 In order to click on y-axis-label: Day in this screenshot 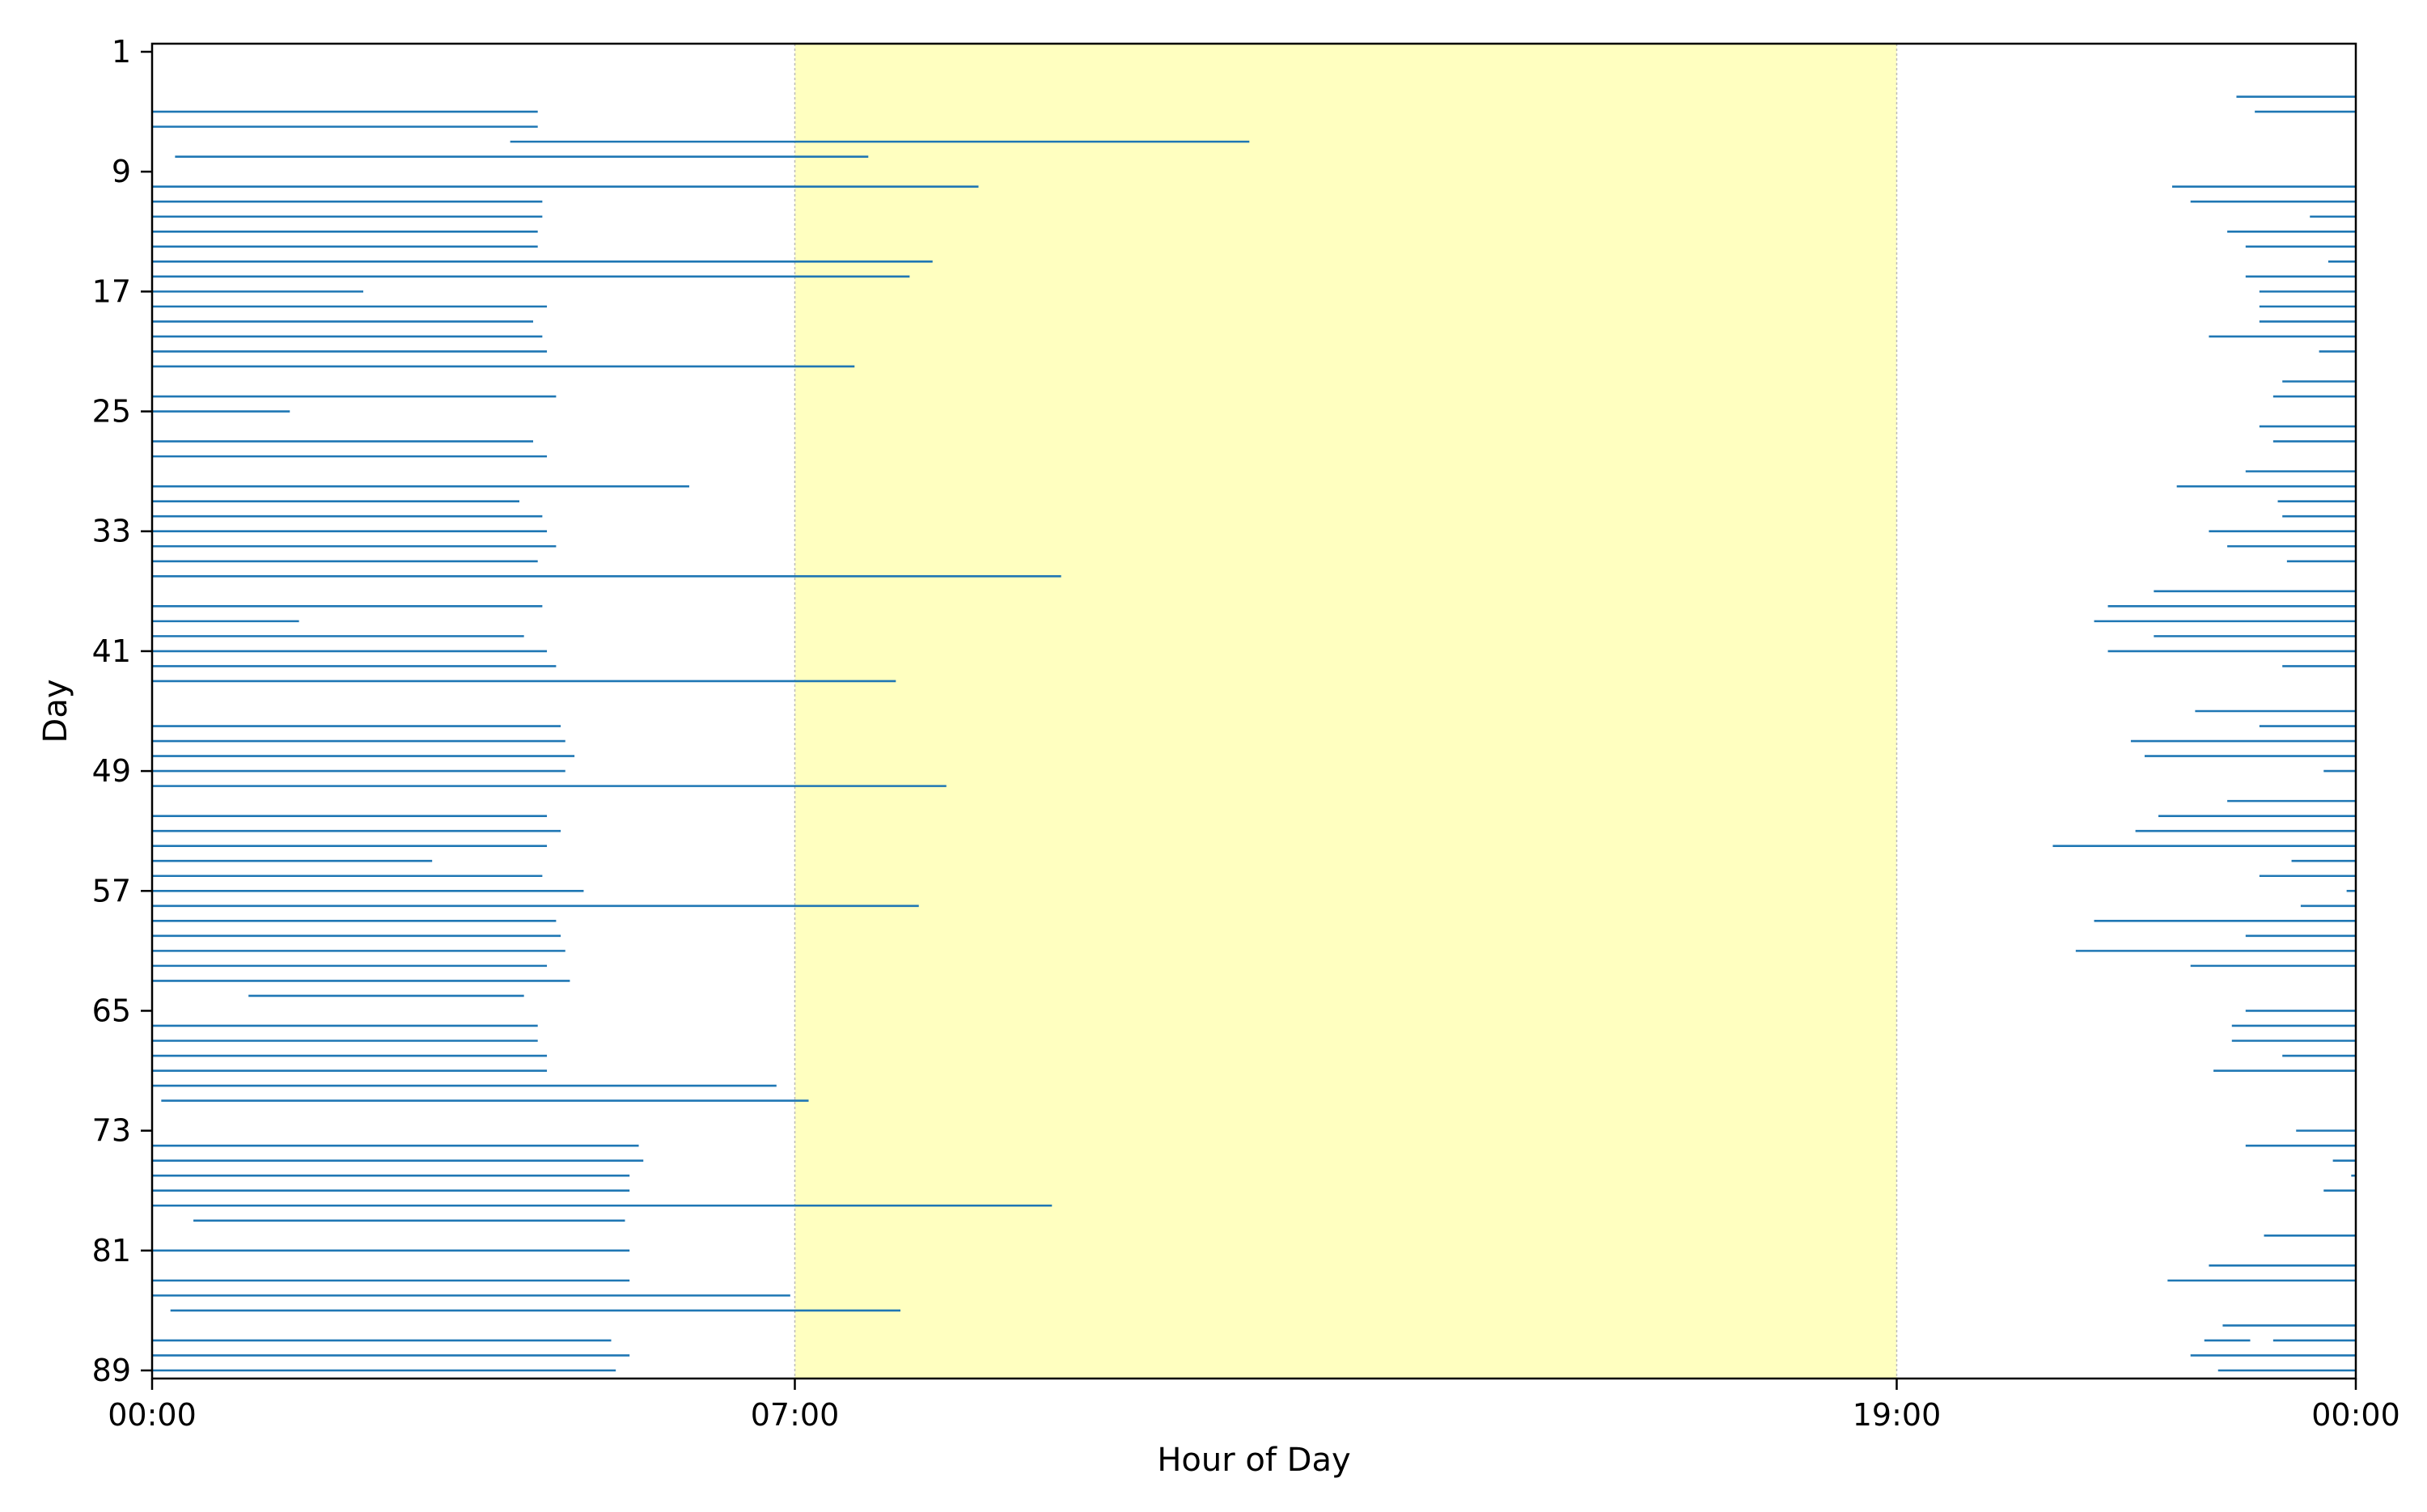, I will do `click(56, 711)`.